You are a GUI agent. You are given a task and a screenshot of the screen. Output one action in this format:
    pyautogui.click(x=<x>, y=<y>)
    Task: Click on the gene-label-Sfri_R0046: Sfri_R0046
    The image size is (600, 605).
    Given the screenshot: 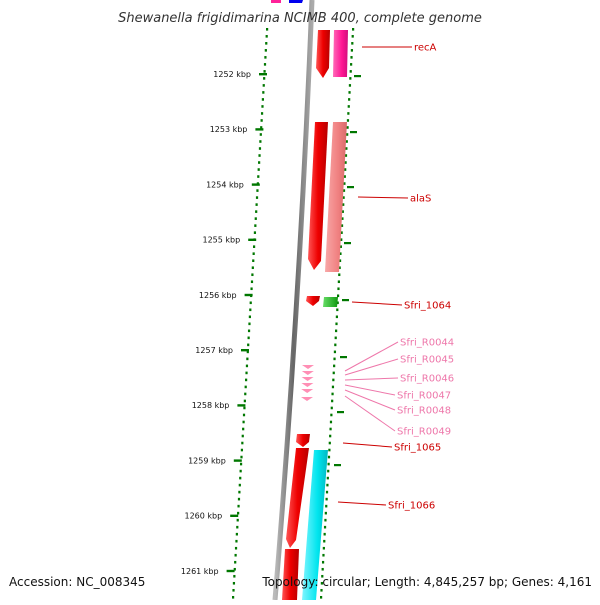 What is the action you would take?
    pyautogui.click(x=427, y=379)
    